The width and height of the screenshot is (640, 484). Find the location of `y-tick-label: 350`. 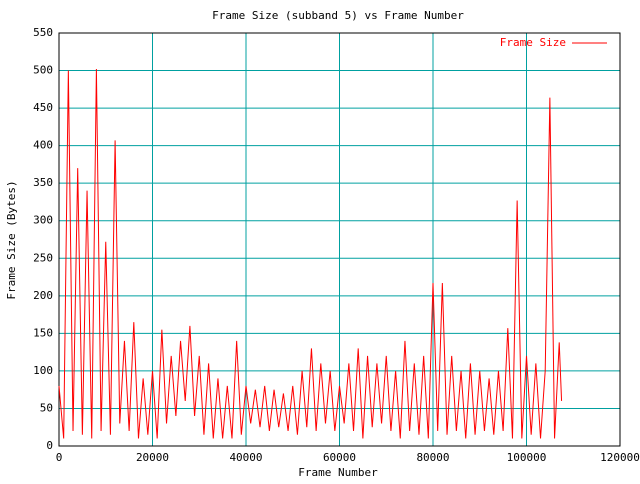

y-tick-label: 350 is located at coordinates (43, 182).